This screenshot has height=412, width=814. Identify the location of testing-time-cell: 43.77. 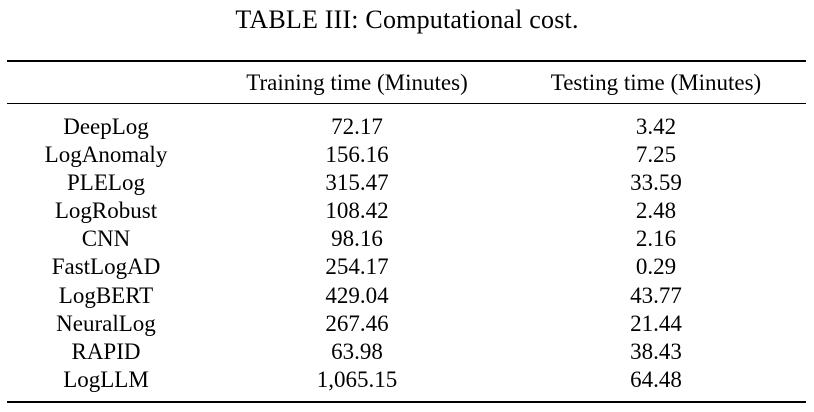
(656, 295).